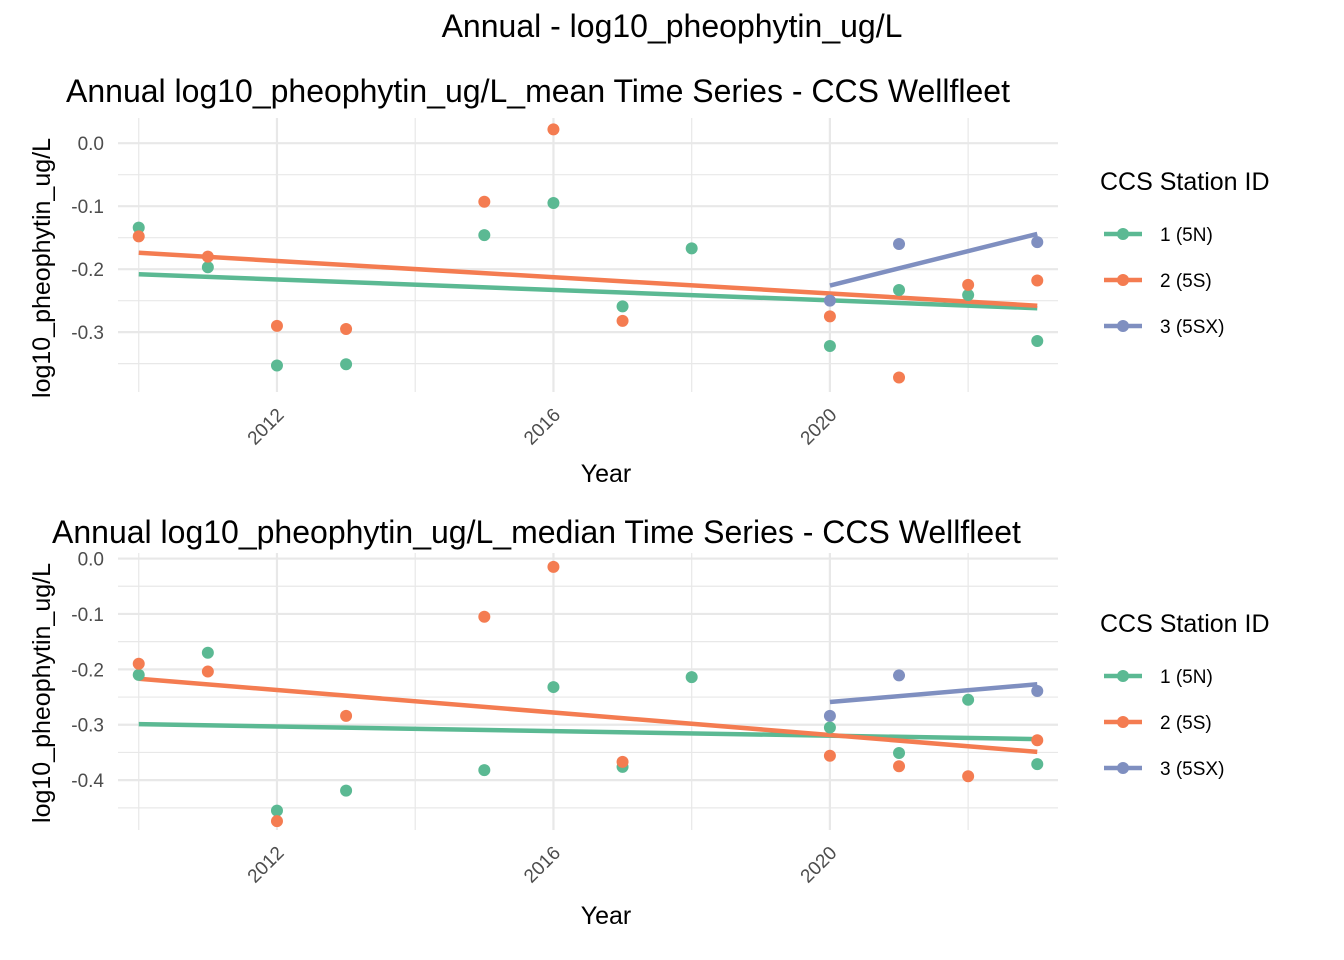 The height and width of the screenshot is (960, 1344). Describe the element at coordinates (672, 26) in the screenshot. I see `page-title: Annual - log10_pheophytin_ug/L` at that location.